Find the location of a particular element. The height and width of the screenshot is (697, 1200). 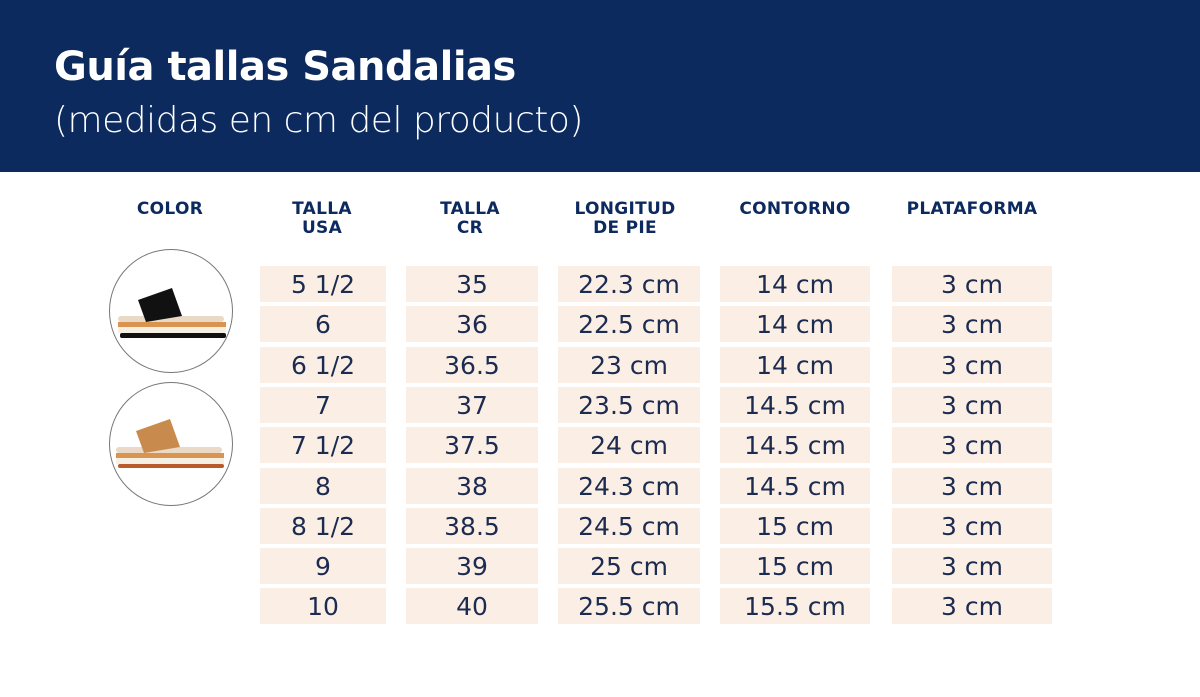

cell-talla-cr: 38.5 is located at coordinates (472, 525).